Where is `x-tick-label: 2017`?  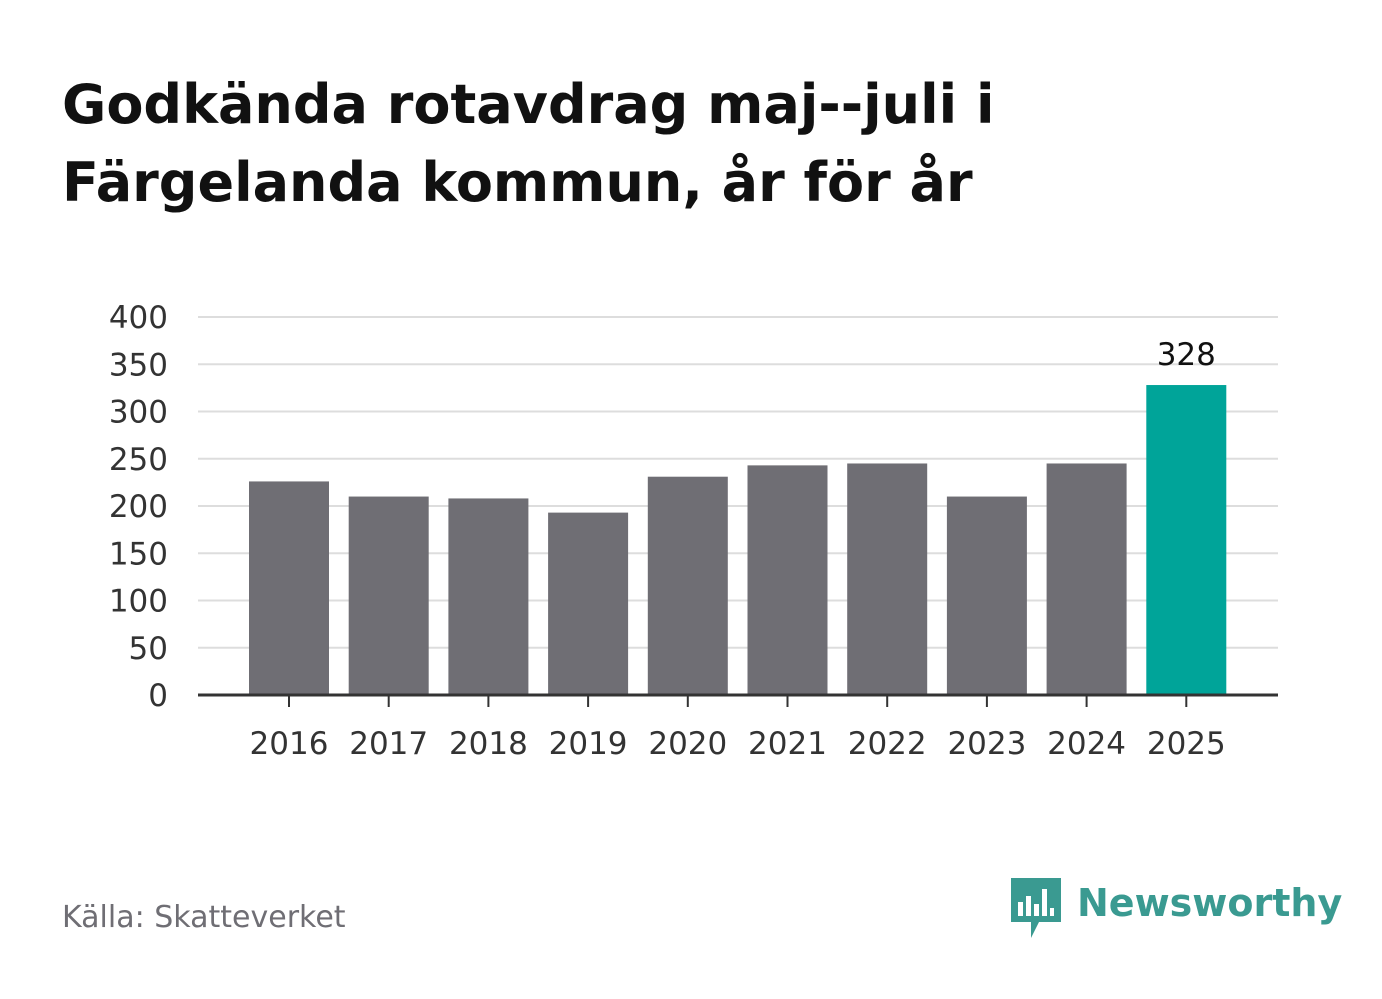
x-tick-label: 2017 is located at coordinates (388, 744).